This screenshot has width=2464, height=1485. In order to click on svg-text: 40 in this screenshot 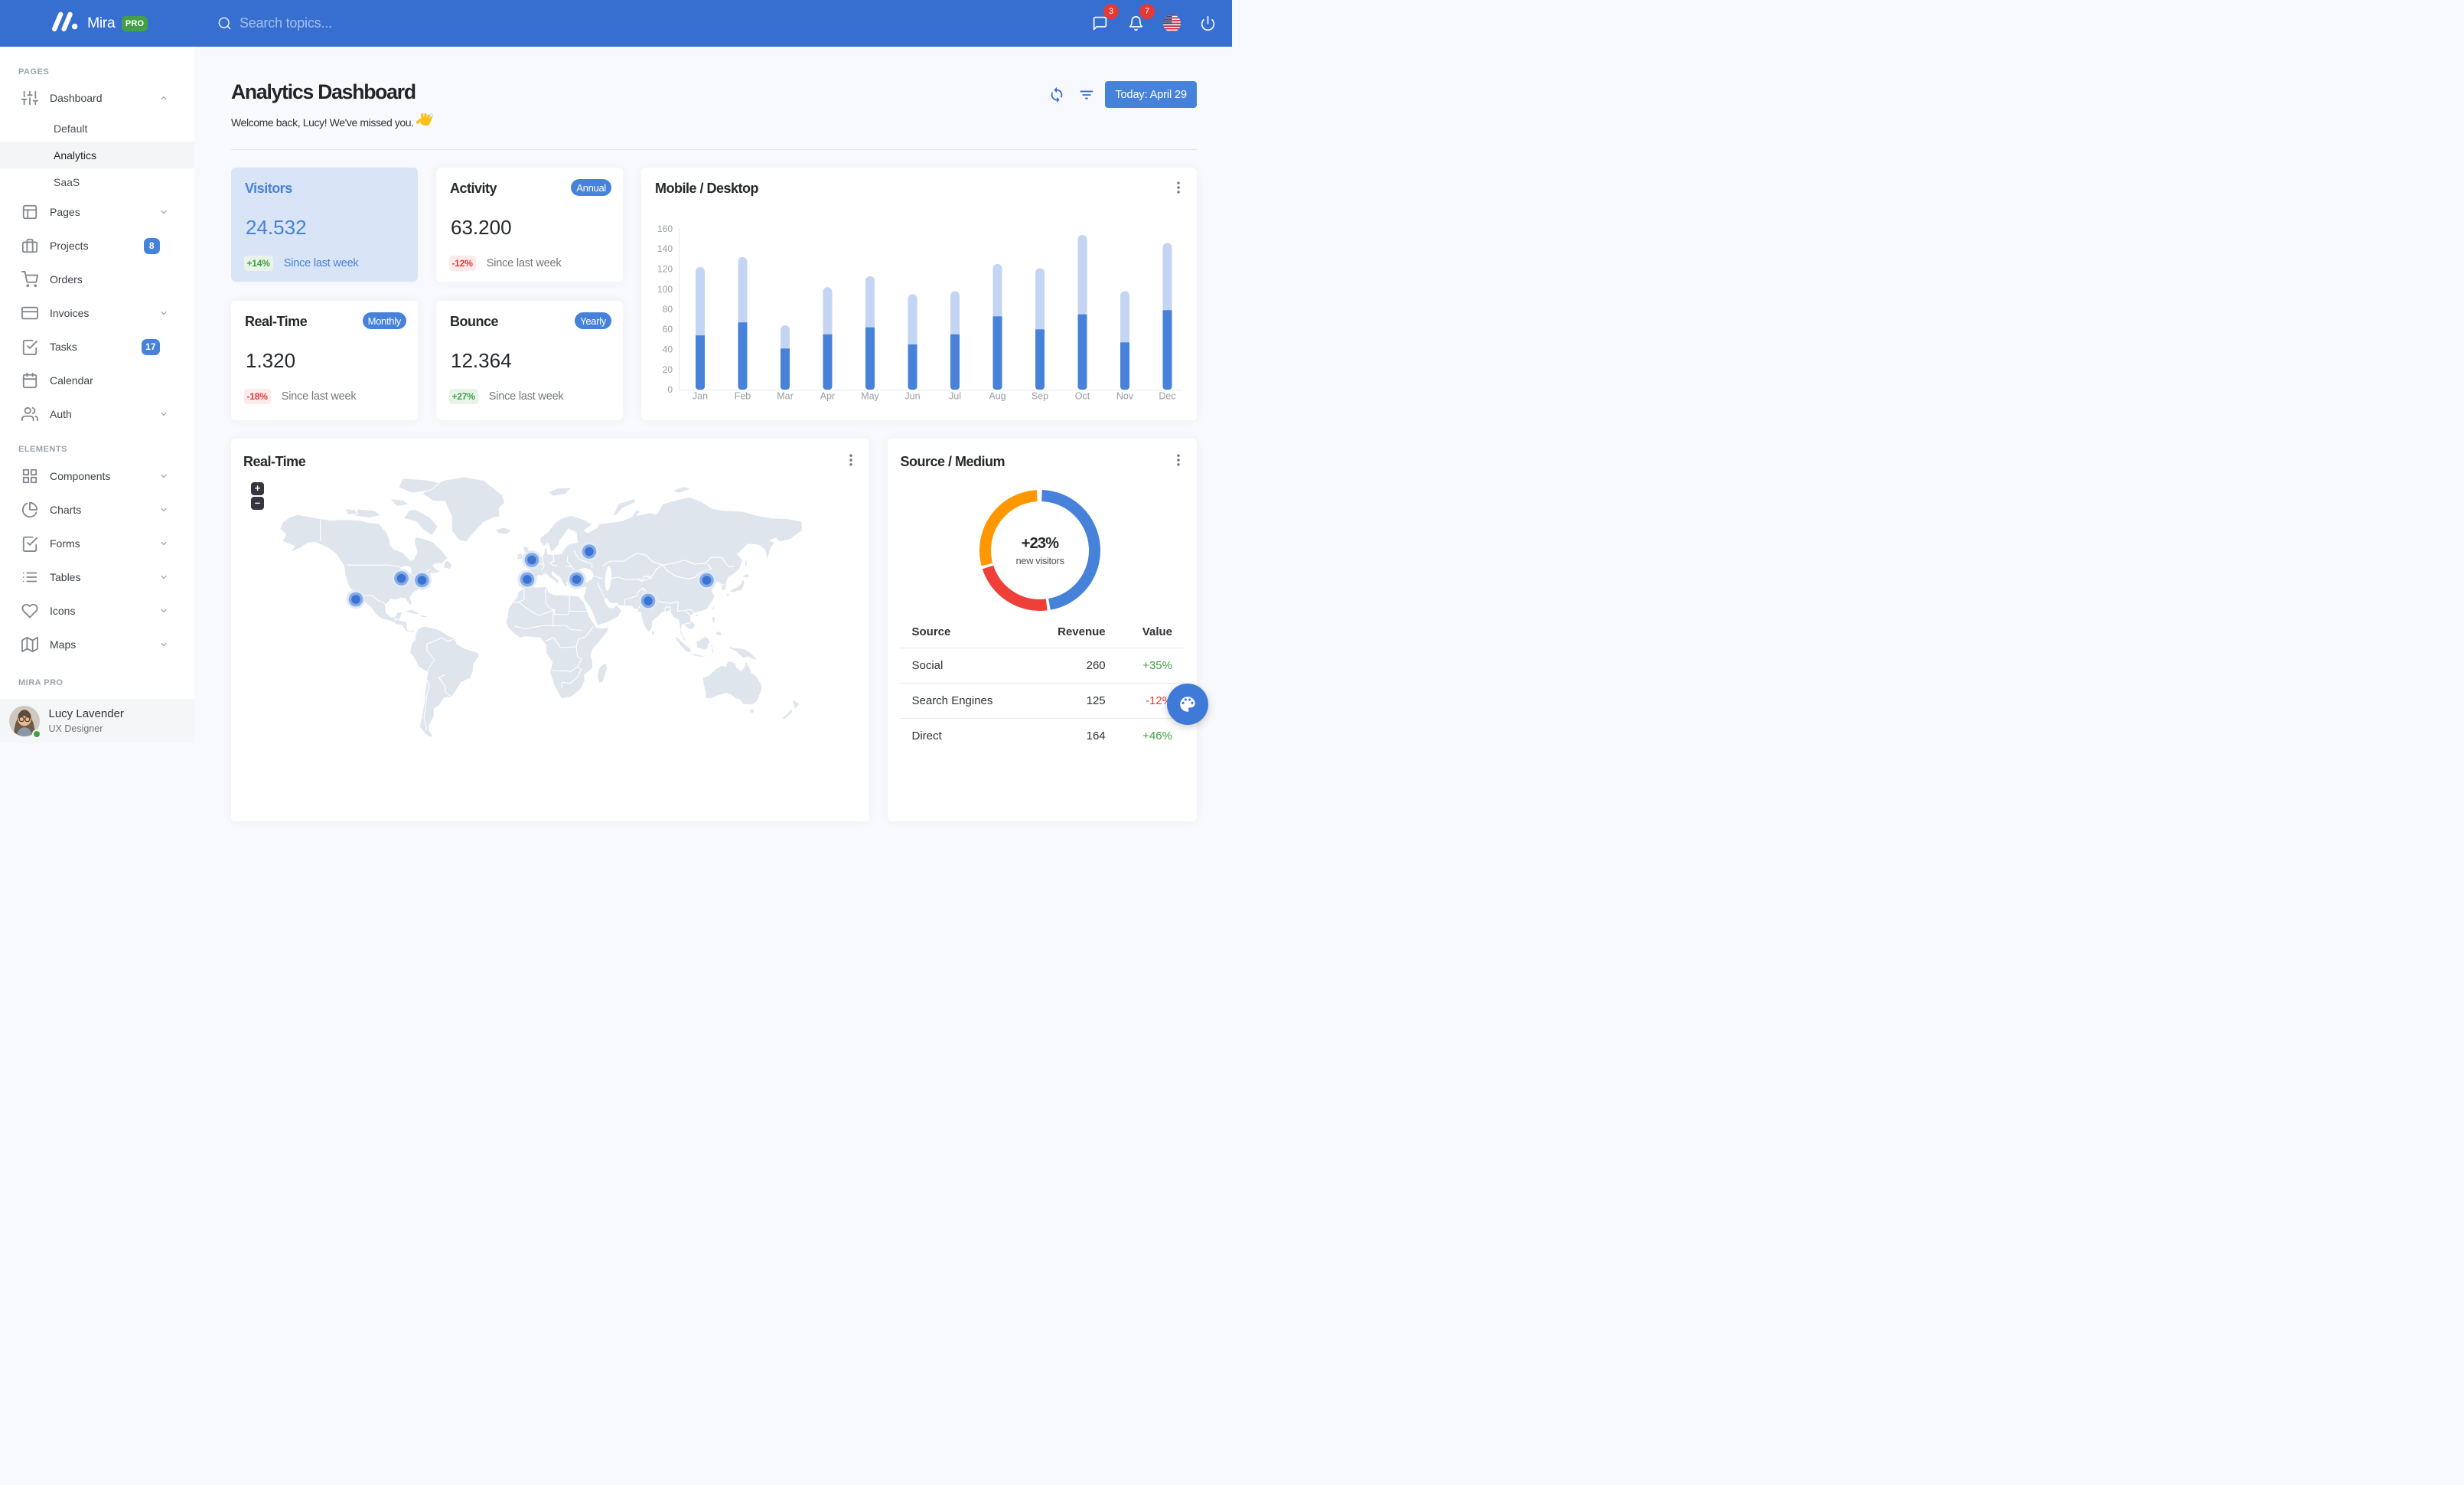, I will do `click(668, 349)`.